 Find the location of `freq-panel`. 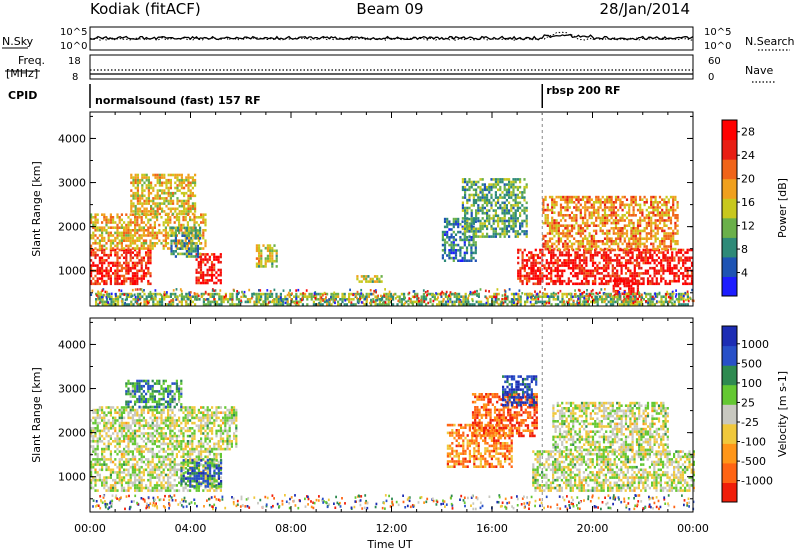

freq-panel is located at coordinates (391, 67).